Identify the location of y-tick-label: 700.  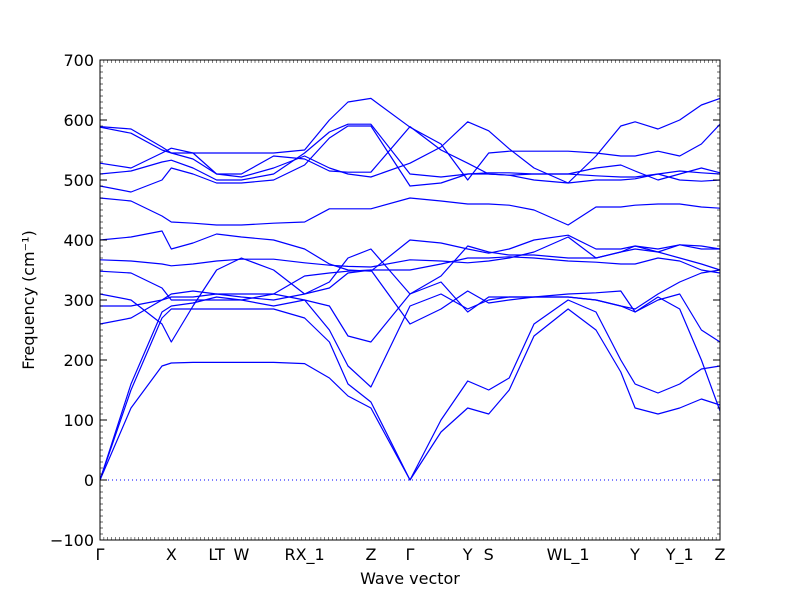
(78, 60).